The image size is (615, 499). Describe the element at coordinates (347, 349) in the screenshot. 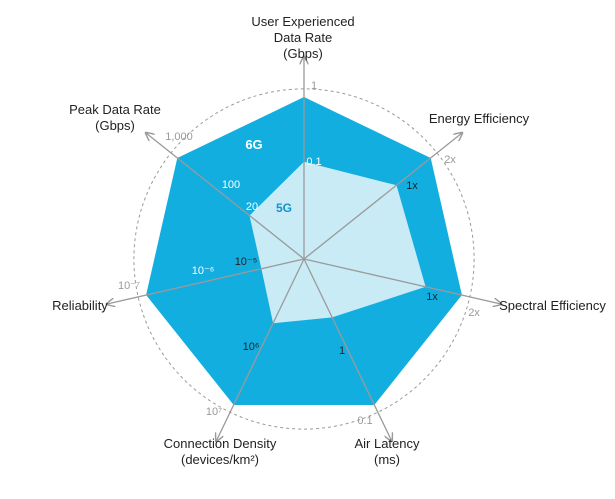

I see `axis-line-air-latency` at that location.